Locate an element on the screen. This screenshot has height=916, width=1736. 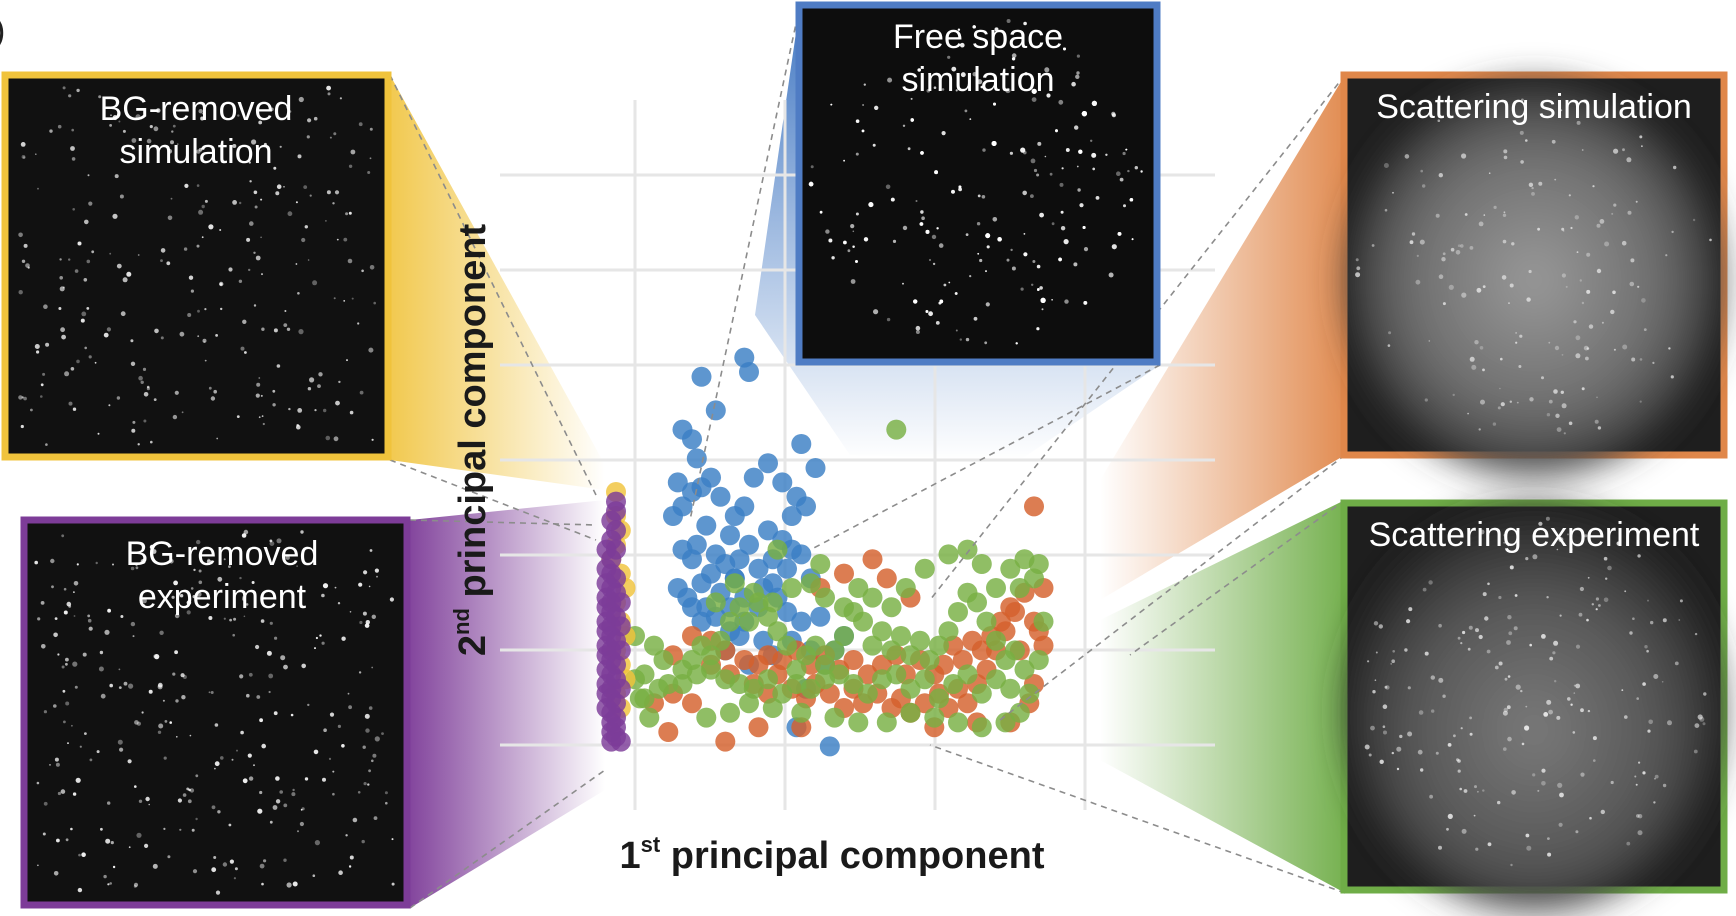
haze-disc is located at coordinates (1534, 280).